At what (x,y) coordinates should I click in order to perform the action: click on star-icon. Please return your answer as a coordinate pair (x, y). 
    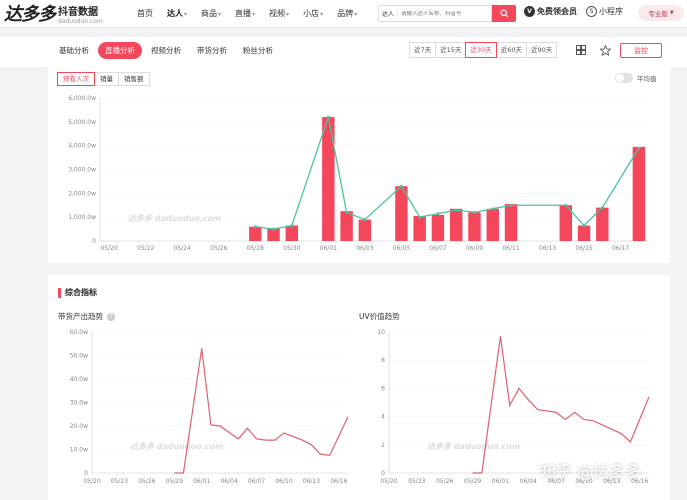
    Looking at the image, I should click on (605, 50).